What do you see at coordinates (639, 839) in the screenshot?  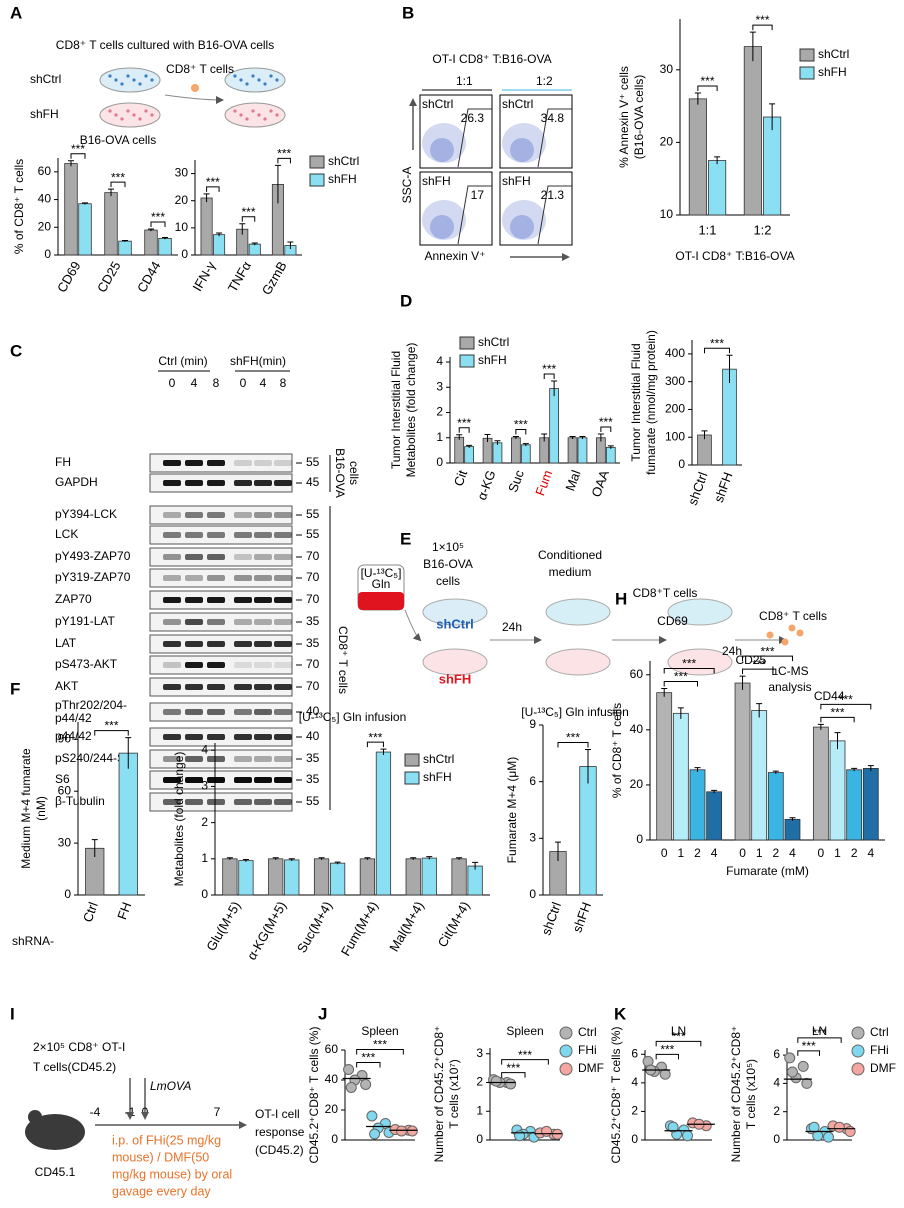 I see `y-tick-label: 0` at bounding box center [639, 839].